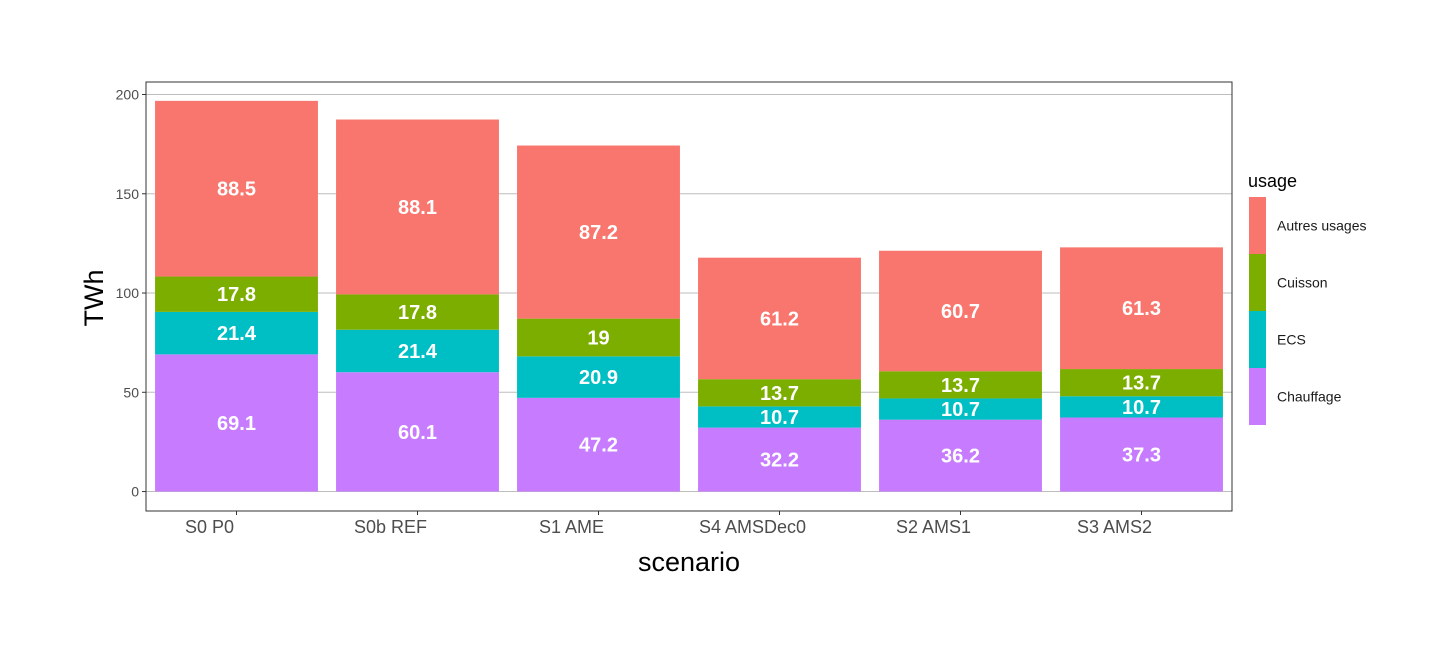  I want to click on data-label: 20.9, so click(598, 378).